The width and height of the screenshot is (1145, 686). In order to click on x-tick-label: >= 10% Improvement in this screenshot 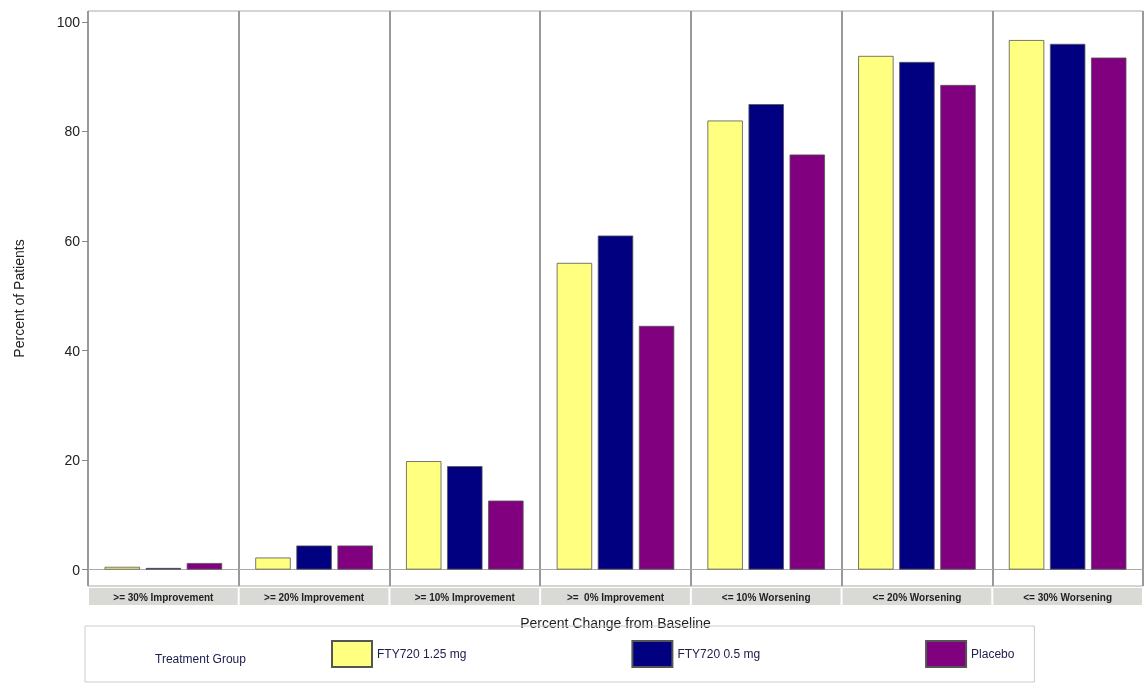, I will do `click(465, 597)`.